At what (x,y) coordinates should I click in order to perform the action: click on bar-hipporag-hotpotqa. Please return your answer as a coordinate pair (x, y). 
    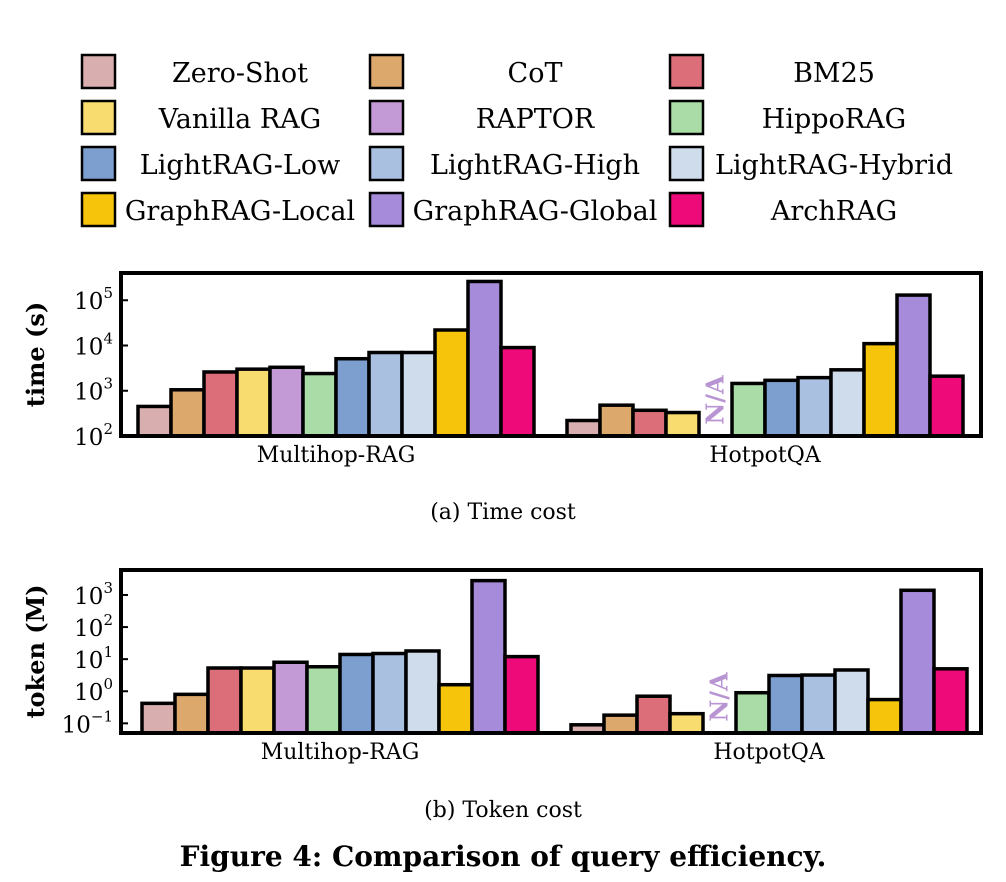
    Looking at the image, I should click on (752, 712).